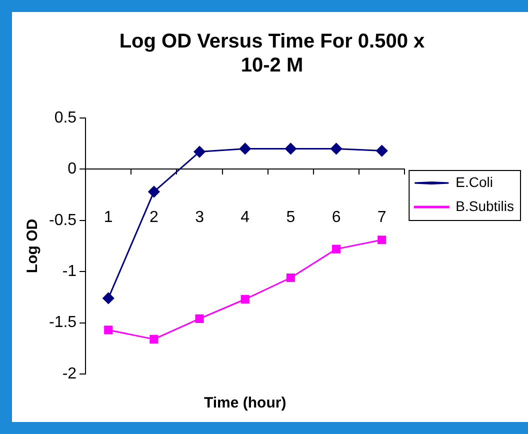  Describe the element at coordinates (72, 169) in the screenshot. I see `y-tick-label: 0` at that location.